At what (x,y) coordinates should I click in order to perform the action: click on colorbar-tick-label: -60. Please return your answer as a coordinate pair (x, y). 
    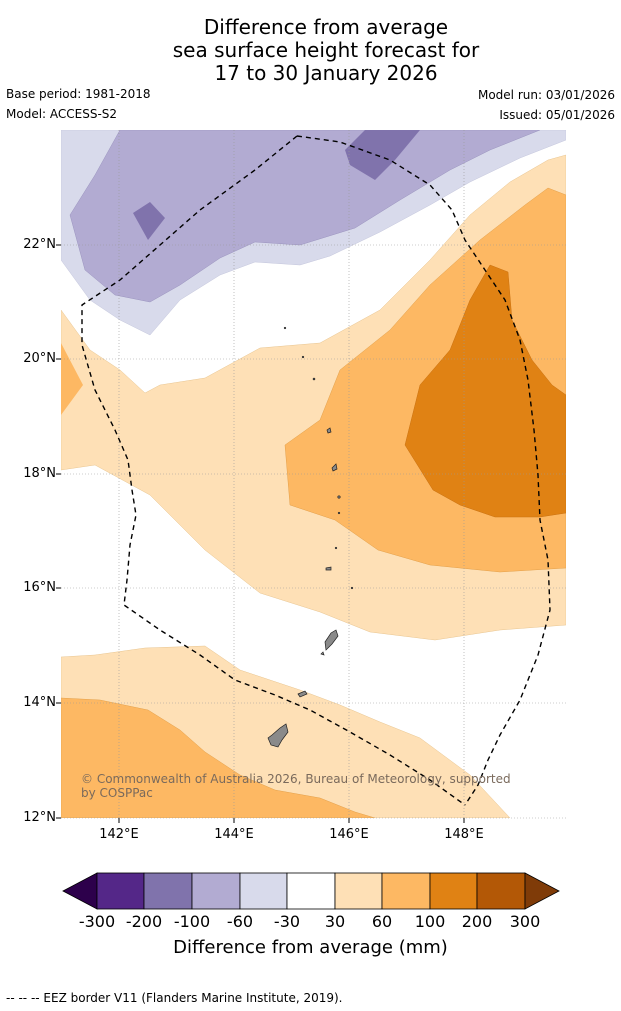
    Looking at the image, I should click on (240, 921).